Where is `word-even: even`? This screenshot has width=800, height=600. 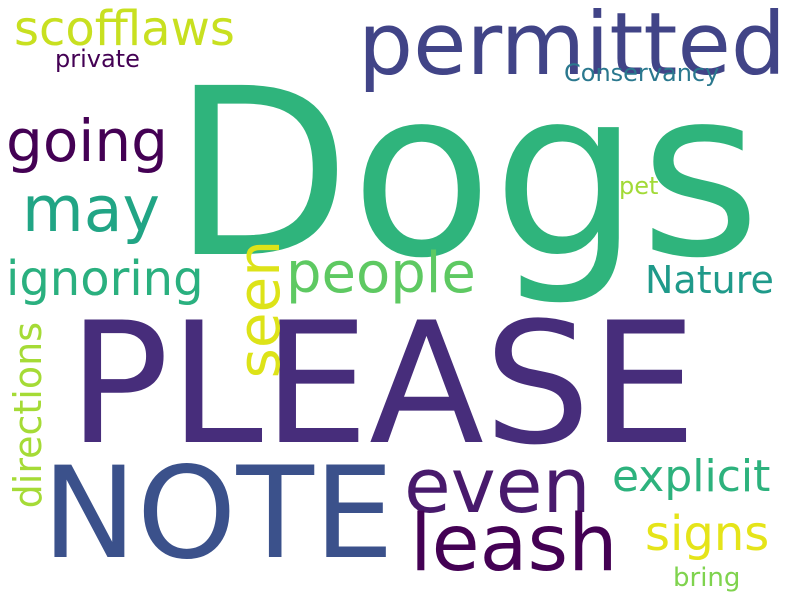
word-even: even is located at coordinates (497, 485).